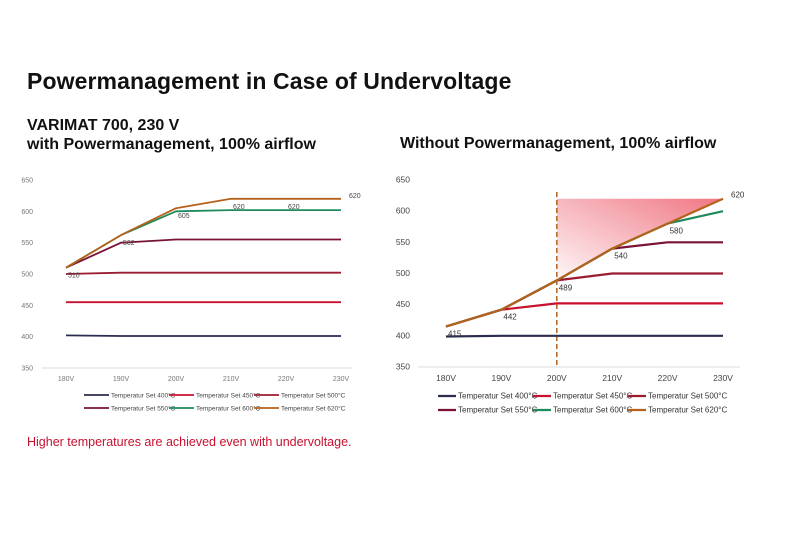 The height and width of the screenshot is (533, 800). Describe the element at coordinates (269, 81) in the screenshot. I see `page-title: Powermanagement in Case of Undervoltage` at that location.